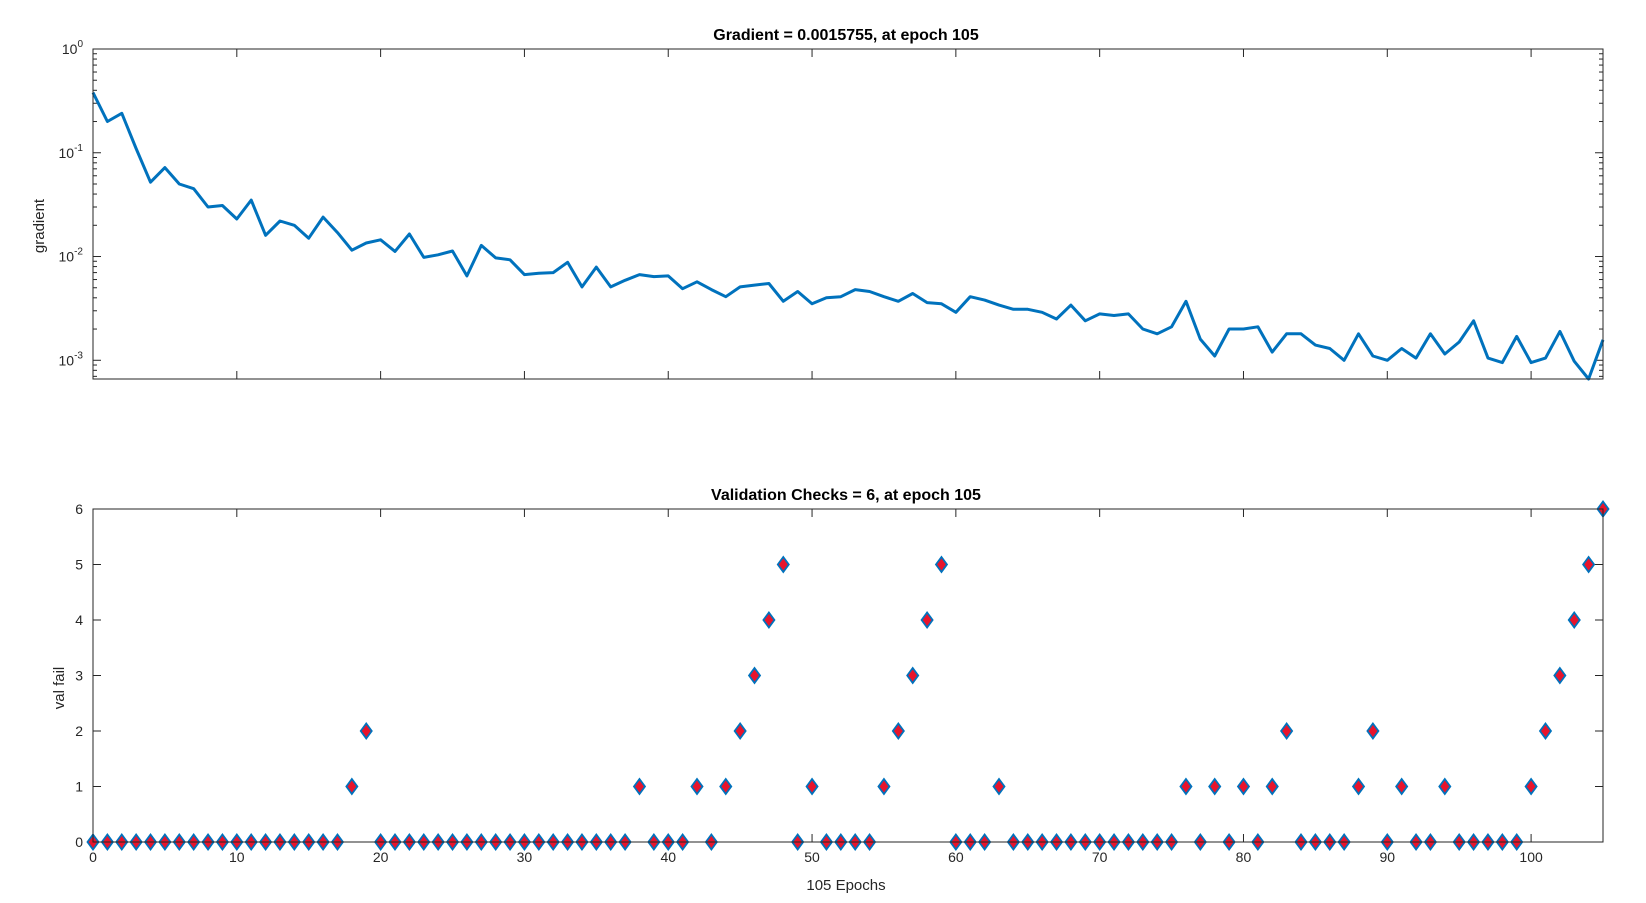  I want to click on y-tick-label: 3, so click(79, 676).